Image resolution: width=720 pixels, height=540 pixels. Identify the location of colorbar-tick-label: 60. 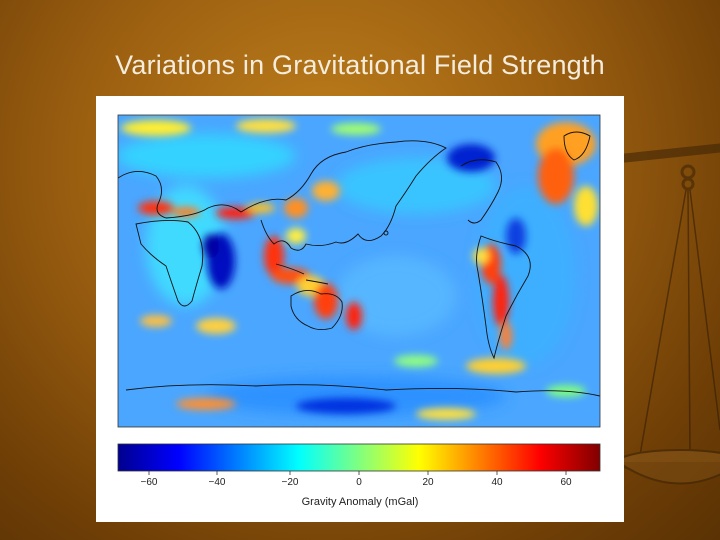
(566, 482).